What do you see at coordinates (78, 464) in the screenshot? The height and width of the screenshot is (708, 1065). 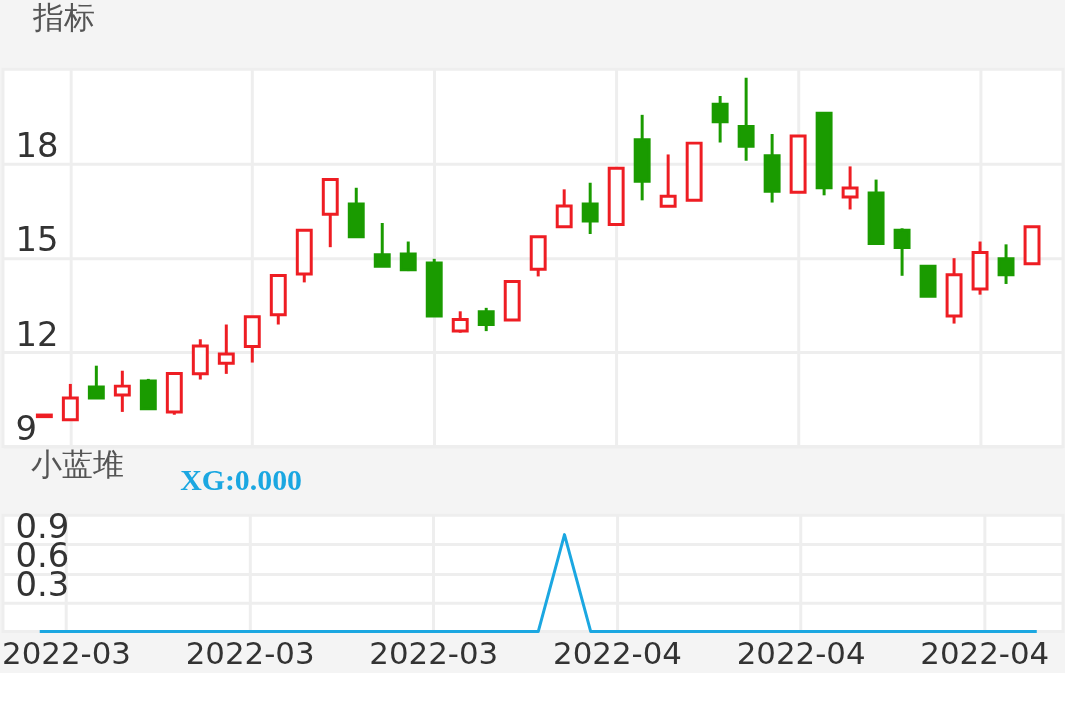 I see `chart-title: 小蓝堆` at bounding box center [78, 464].